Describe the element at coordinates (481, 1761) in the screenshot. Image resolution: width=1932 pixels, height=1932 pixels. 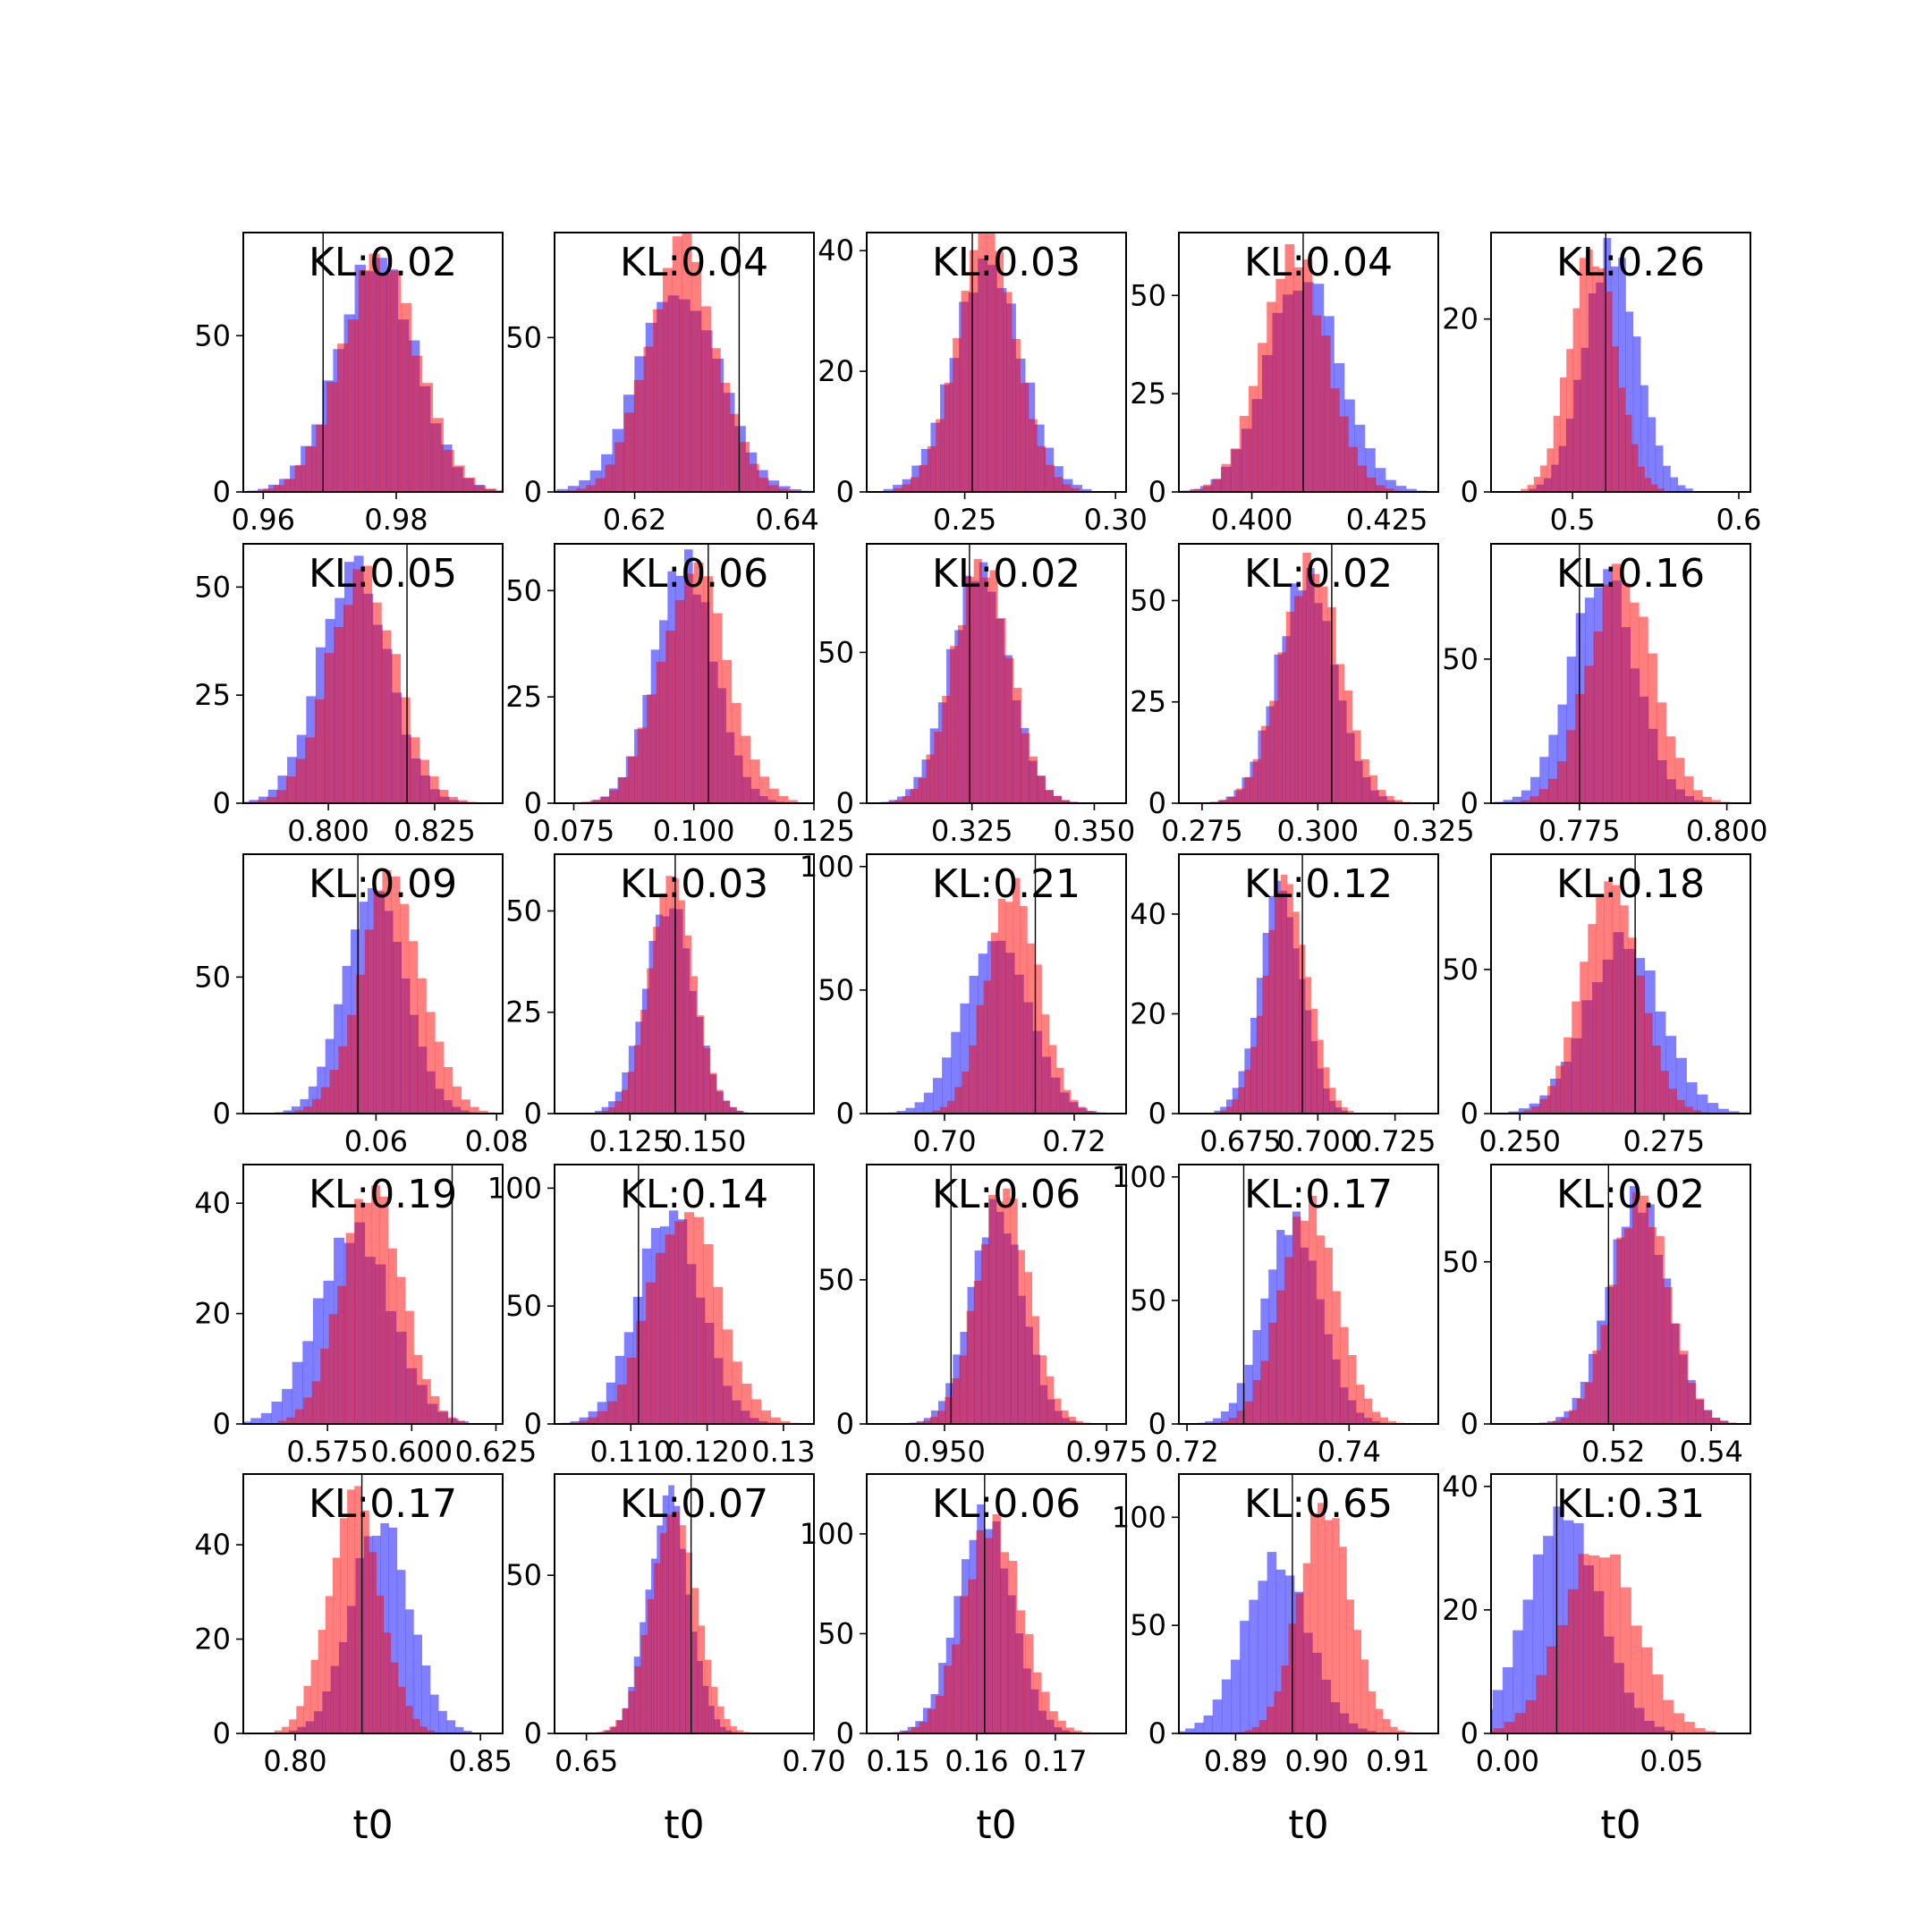
I see `x-tick-label: 0.85` at that location.